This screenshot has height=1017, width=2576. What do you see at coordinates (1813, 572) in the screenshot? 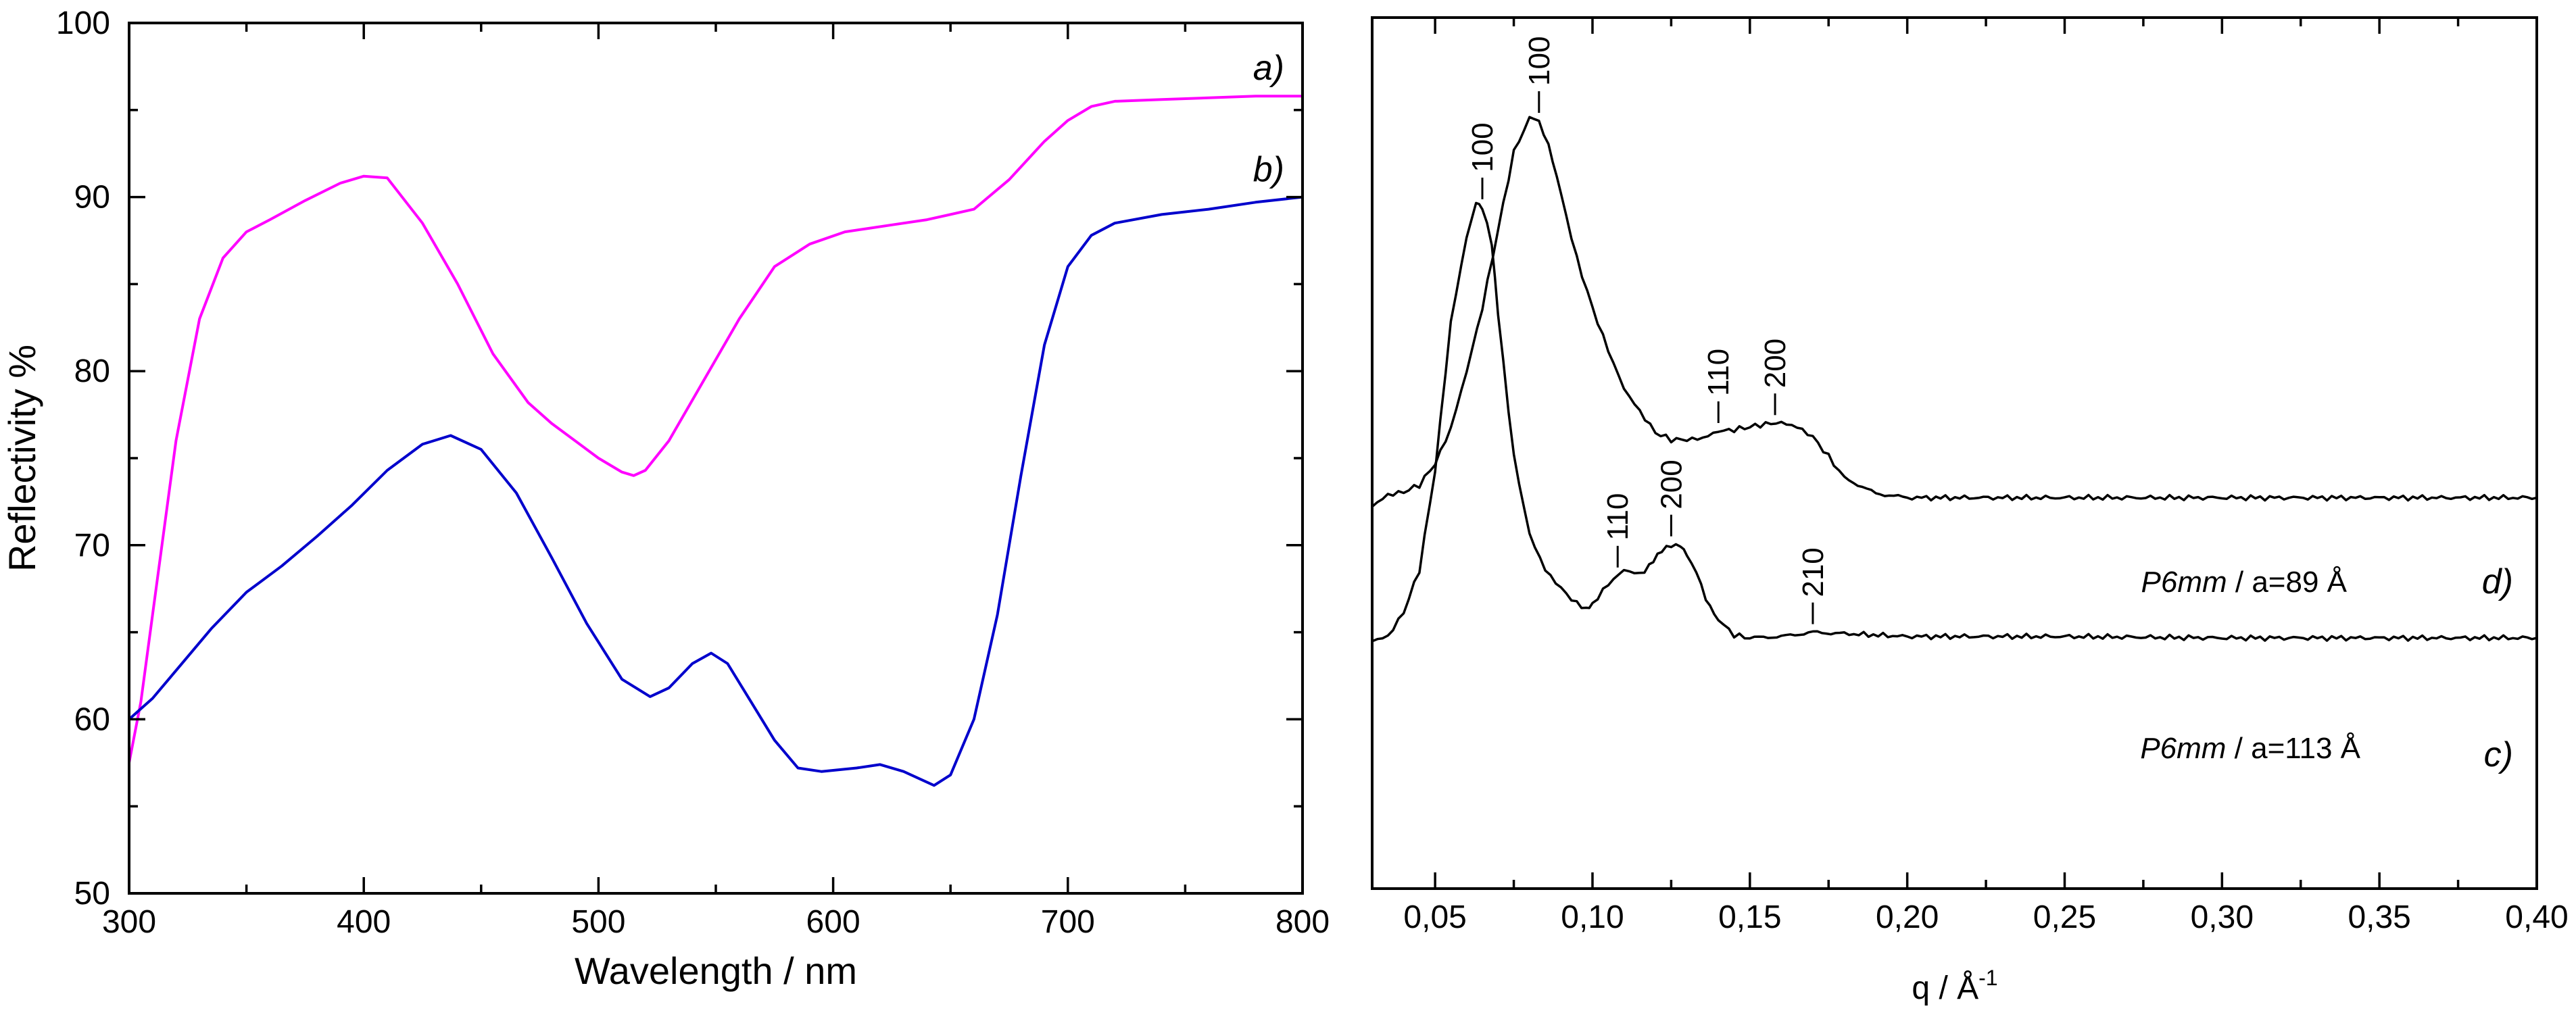
I see `peak-label-210: 210` at bounding box center [1813, 572].